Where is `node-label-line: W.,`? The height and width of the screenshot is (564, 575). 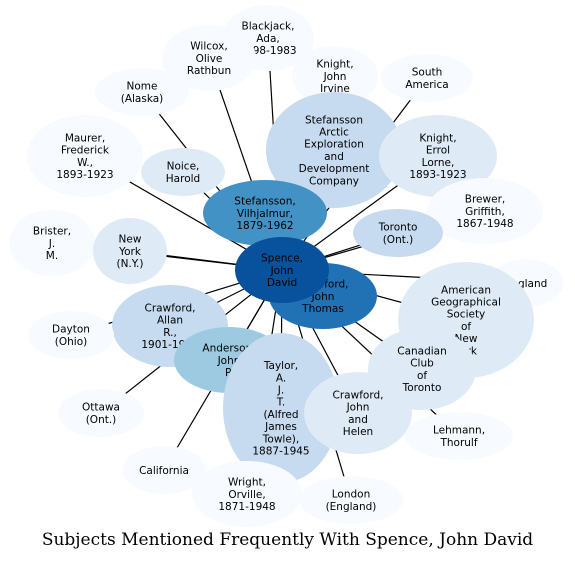
node-label-line: W., is located at coordinates (85, 163).